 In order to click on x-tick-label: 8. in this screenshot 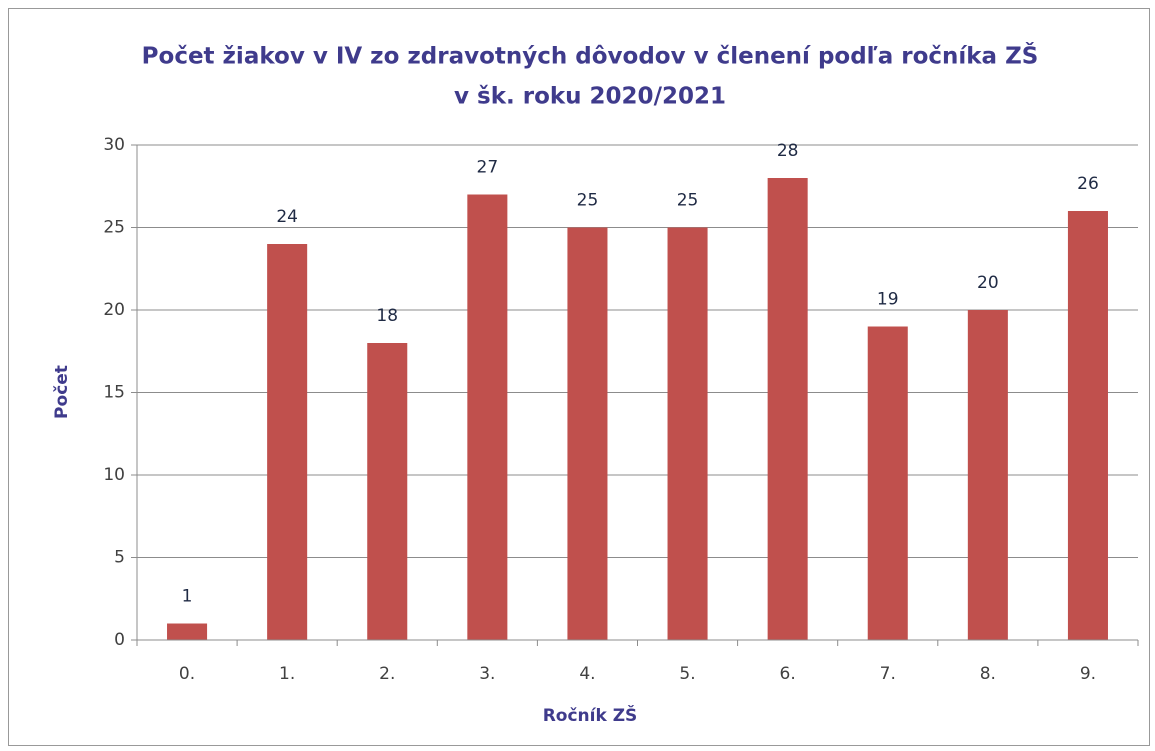, I will do `click(988, 674)`.